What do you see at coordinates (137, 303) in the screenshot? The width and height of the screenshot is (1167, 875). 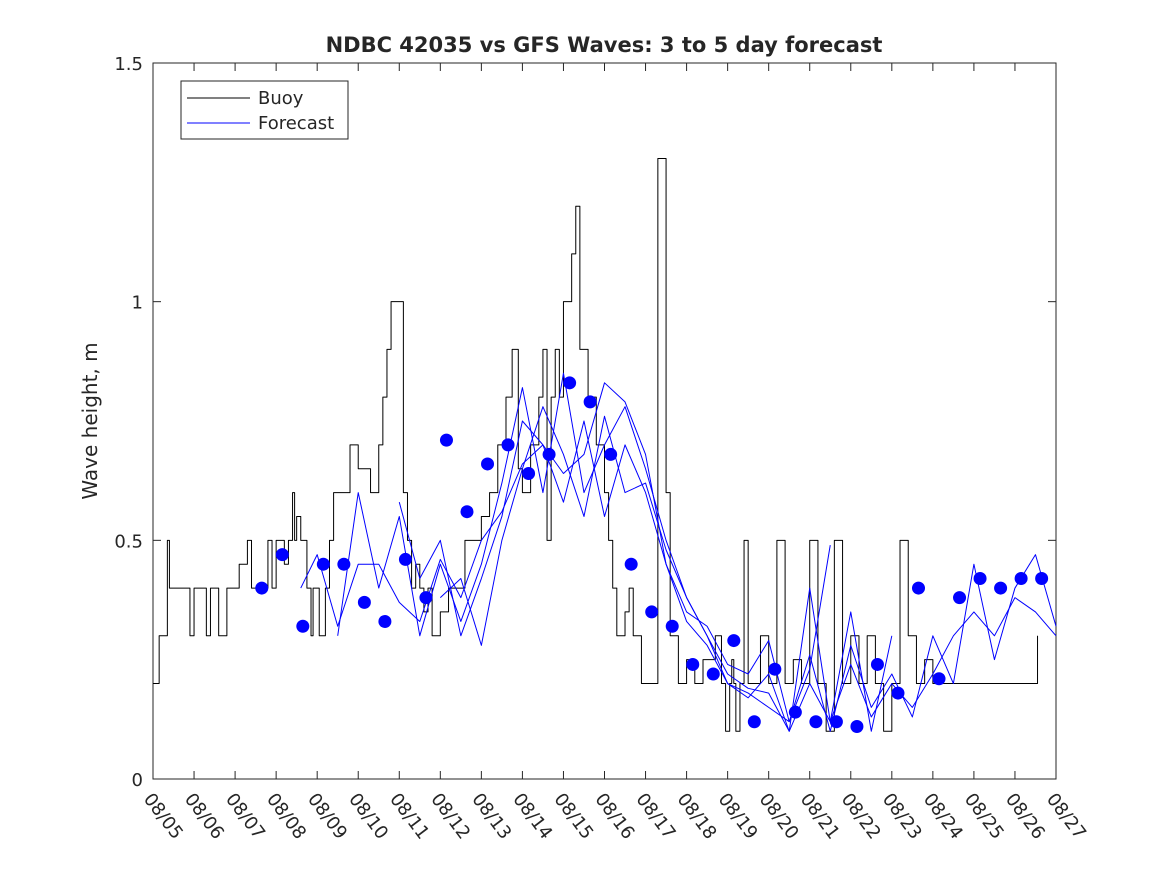 I see `y-tick-label: 1` at bounding box center [137, 303].